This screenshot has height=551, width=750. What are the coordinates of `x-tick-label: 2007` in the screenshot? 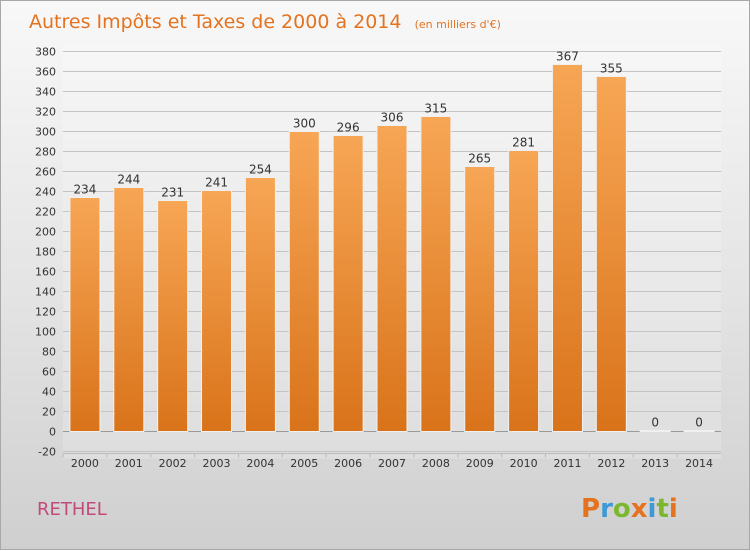 It's located at (392, 463).